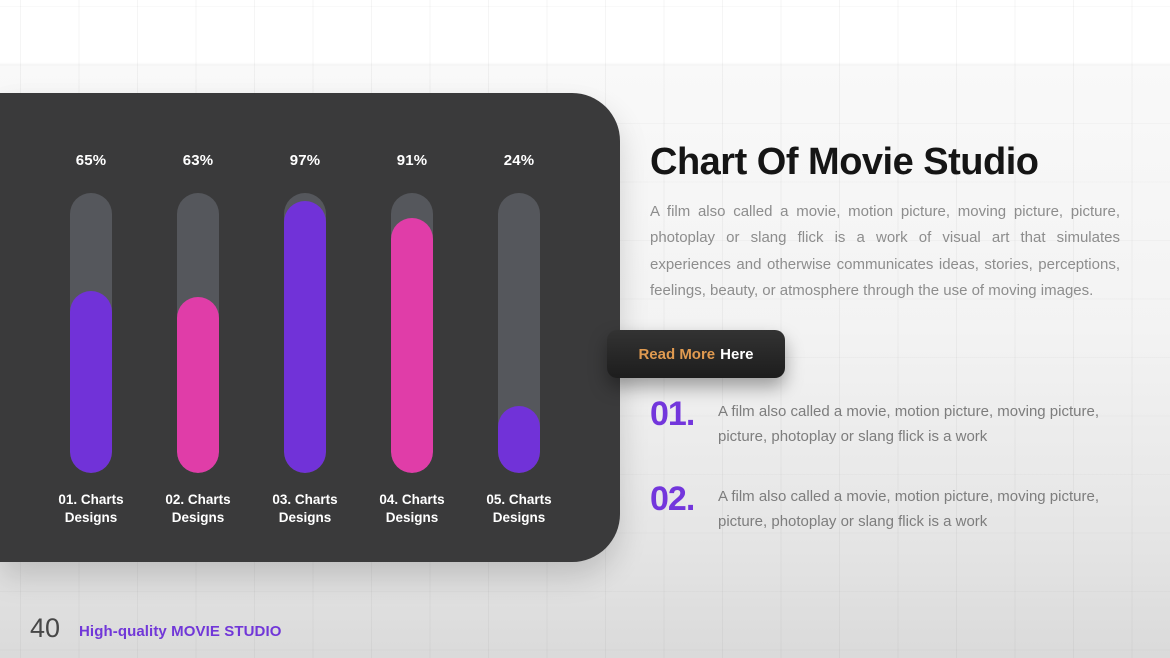 The height and width of the screenshot is (658, 1170). I want to click on footer-brand: High-quality MOVIE STUDIO, so click(180, 631).